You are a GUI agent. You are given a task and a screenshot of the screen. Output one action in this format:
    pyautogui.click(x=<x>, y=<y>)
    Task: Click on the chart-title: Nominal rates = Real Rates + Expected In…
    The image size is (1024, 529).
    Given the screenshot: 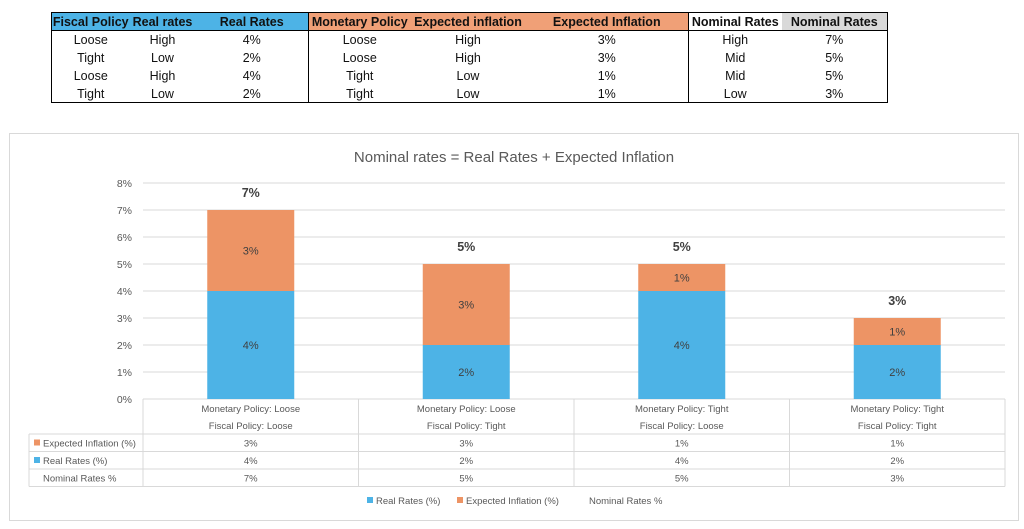 What is the action you would take?
    pyautogui.click(x=514, y=157)
    